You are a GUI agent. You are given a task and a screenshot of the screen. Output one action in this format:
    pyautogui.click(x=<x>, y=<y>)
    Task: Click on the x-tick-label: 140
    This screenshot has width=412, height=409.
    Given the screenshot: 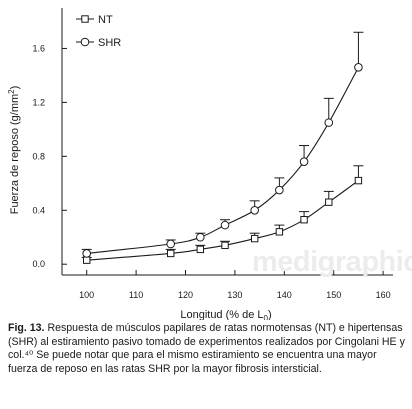 What is the action you would take?
    pyautogui.click(x=284, y=295)
    